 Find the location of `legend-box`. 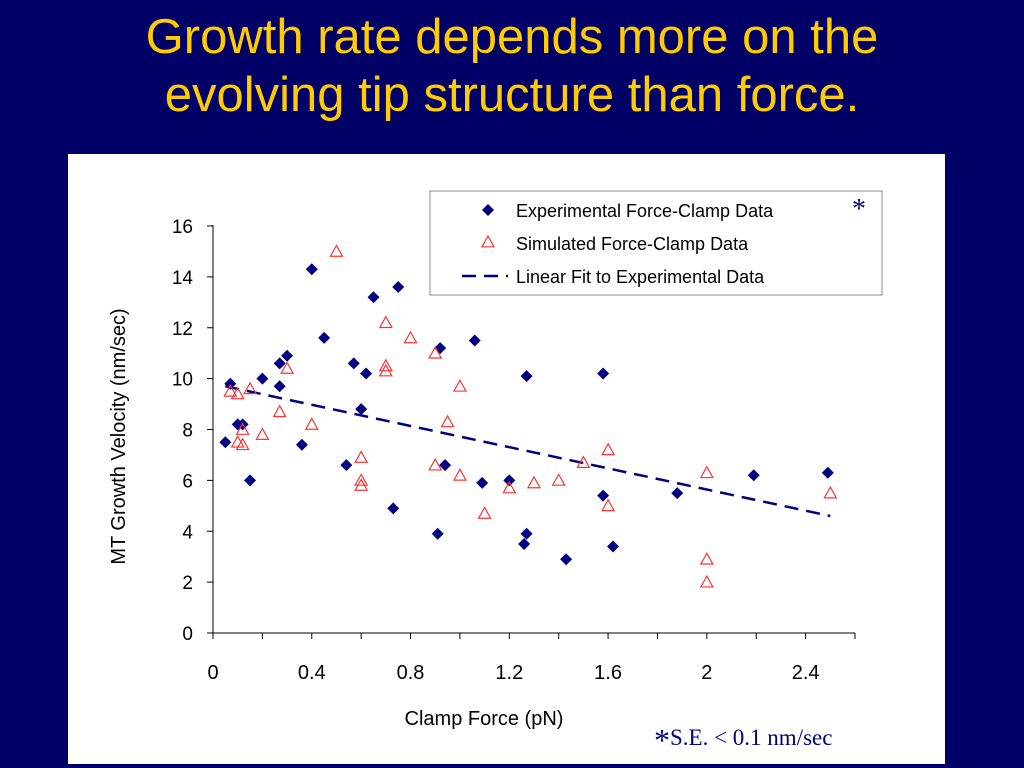

legend-box is located at coordinates (656, 243).